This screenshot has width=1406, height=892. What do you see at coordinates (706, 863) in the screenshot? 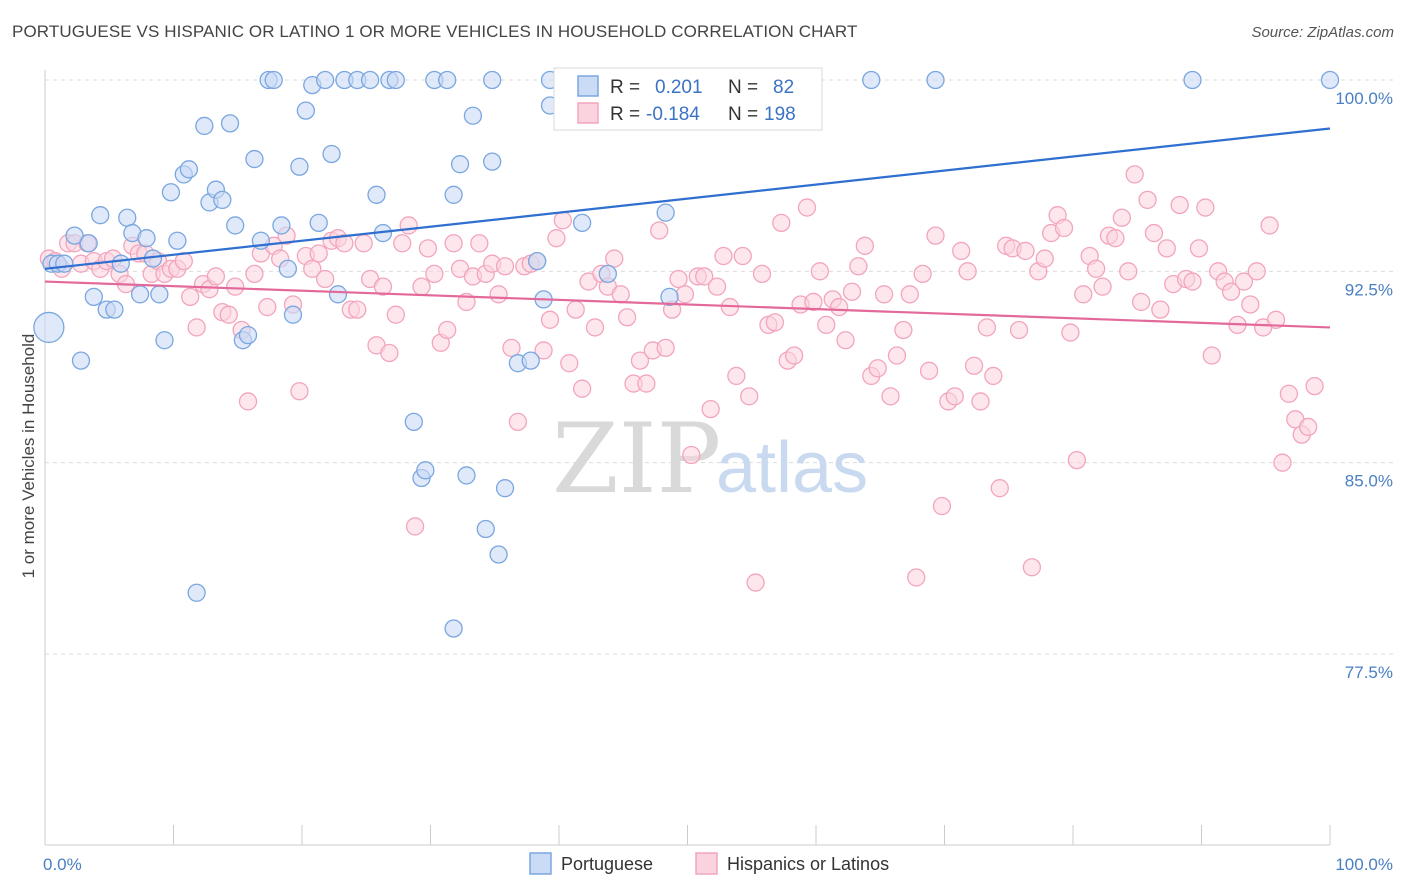
I see `bottom-legend-swatch-hispanics` at bounding box center [706, 863].